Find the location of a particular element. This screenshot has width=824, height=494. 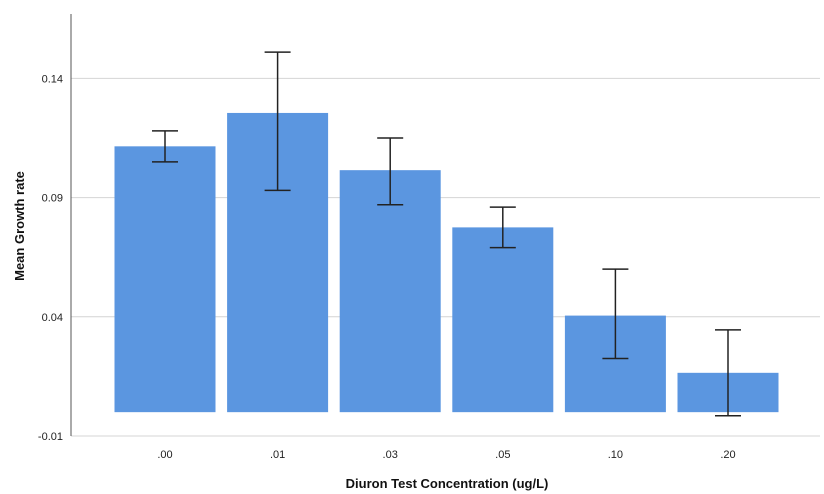

y-tick-labels: -0.01 0.04 0.09 0.14 is located at coordinates (50, 258).